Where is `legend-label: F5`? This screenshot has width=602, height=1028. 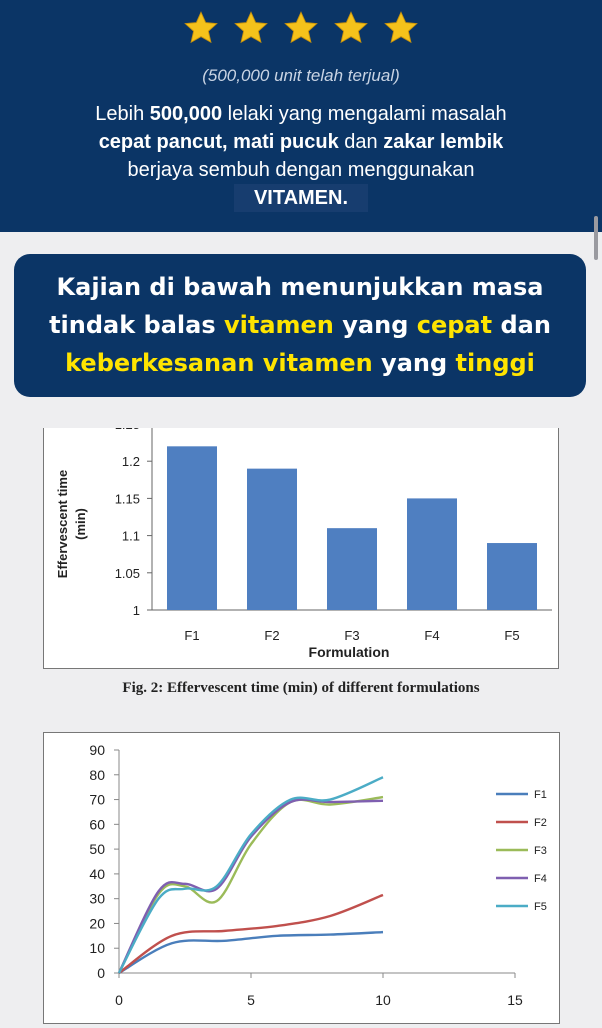
legend-label: F5 is located at coordinates (540, 907).